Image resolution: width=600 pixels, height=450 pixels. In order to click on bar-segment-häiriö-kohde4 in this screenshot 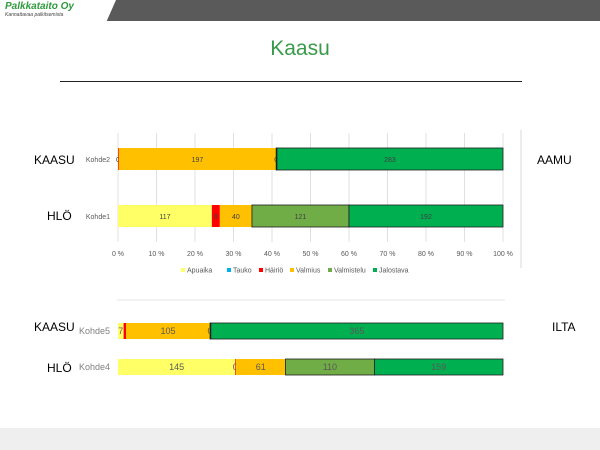, I will do `click(236, 367)`.